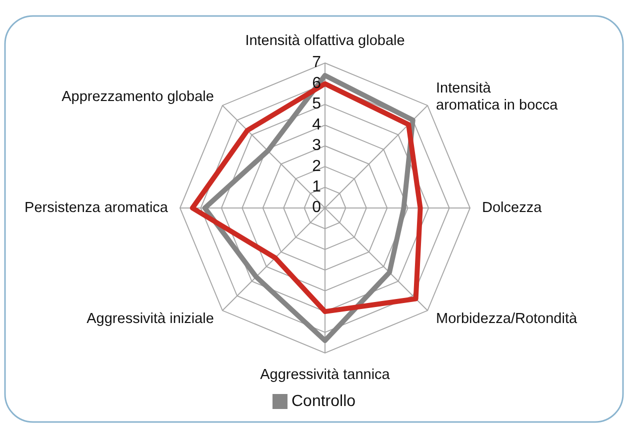  I want to click on spoke-label: Dolcezza, so click(512, 208).